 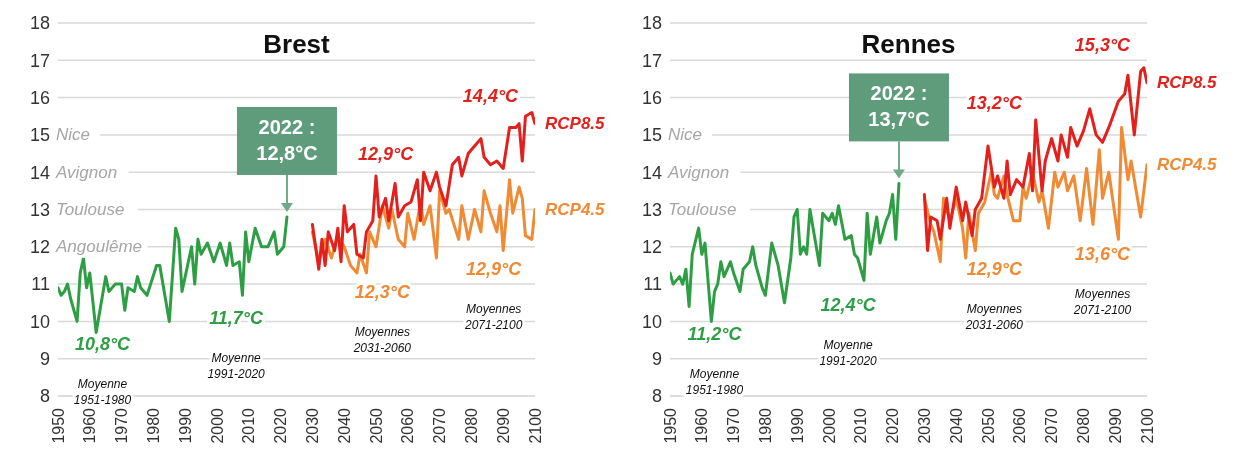 What do you see at coordinates (848, 304) in the screenshot?
I see `annotation: 12,4°C` at bounding box center [848, 304].